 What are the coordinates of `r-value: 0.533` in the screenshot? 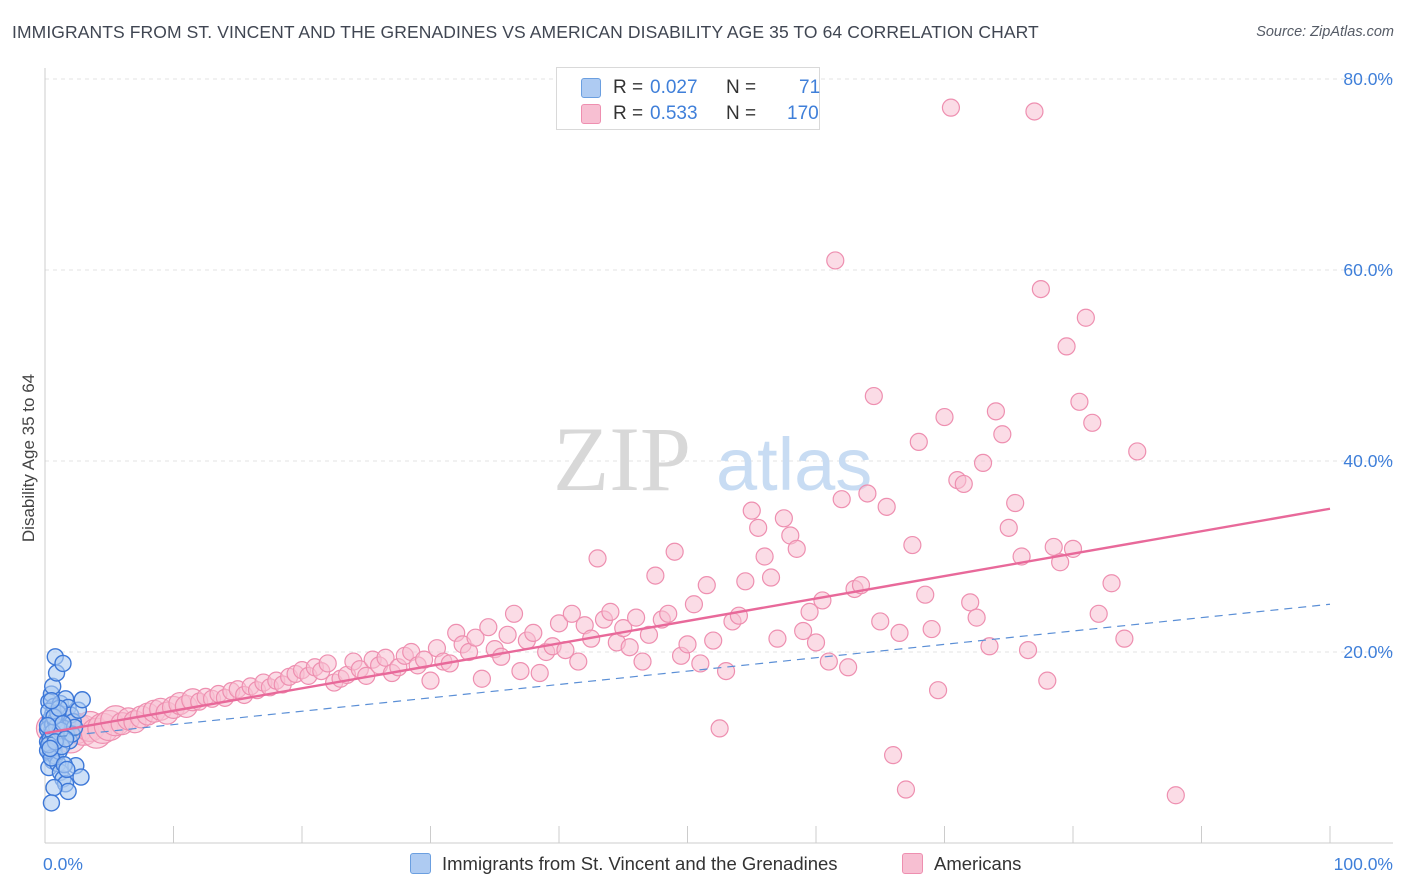 It's located at (674, 113).